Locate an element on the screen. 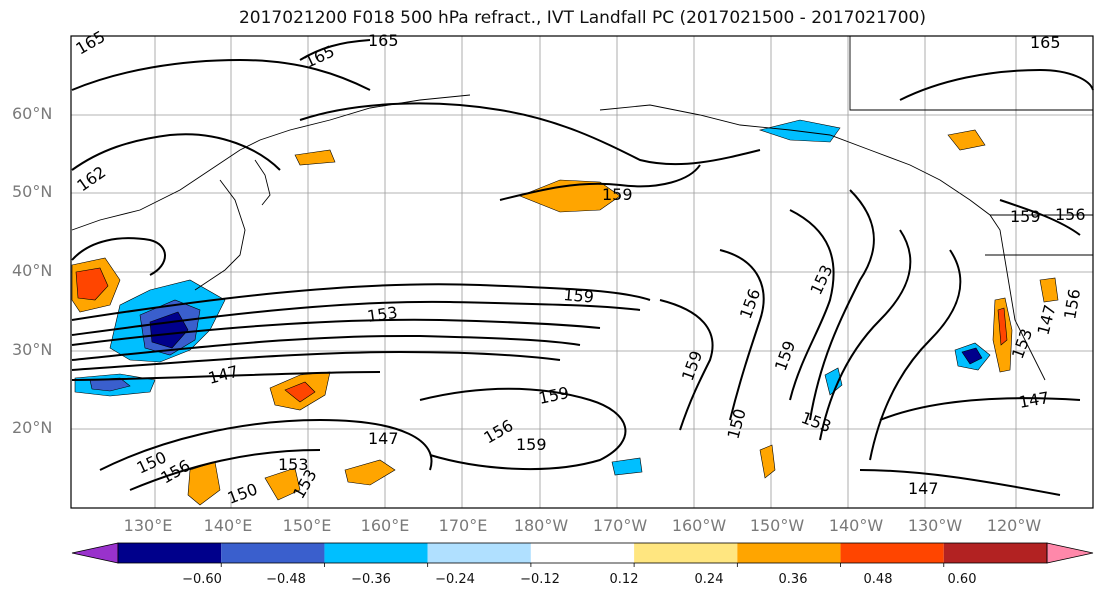 The height and width of the screenshot is (601, 1105). lon-label: 130°W is located at coordinates (935, 525).